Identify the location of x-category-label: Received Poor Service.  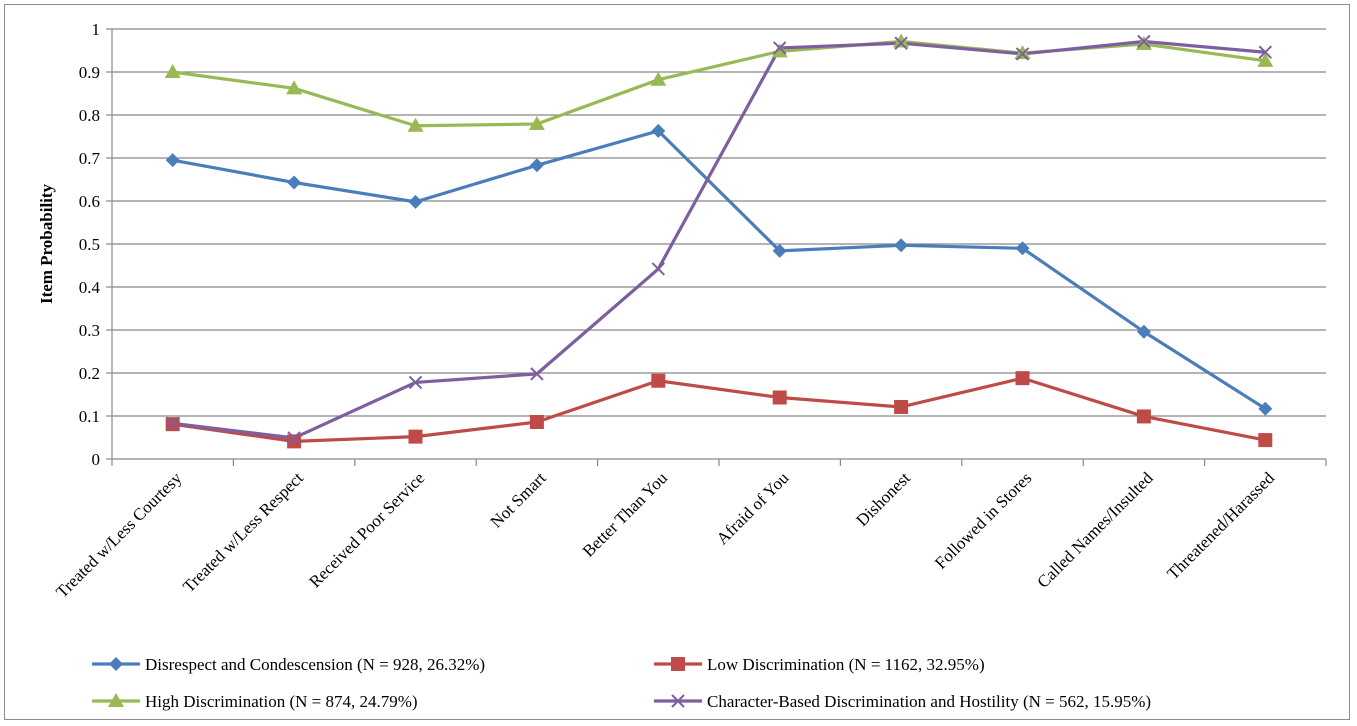
(366, 529).